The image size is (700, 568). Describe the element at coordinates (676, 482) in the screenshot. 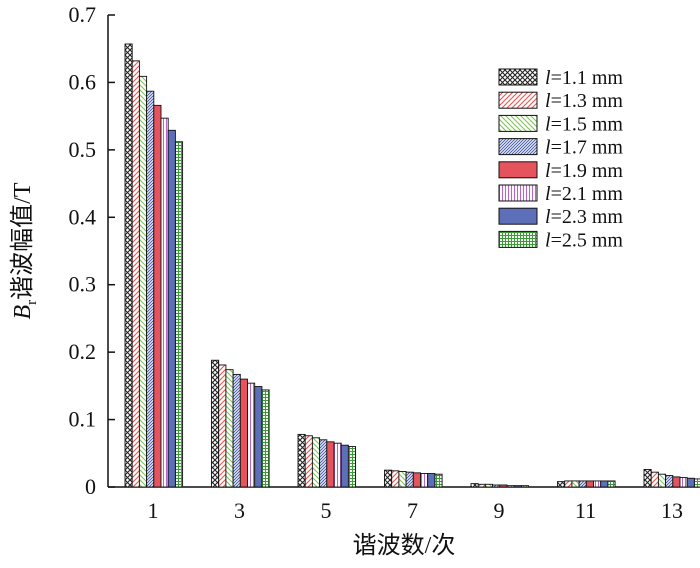

I see `bar-h13-s5` at that location.